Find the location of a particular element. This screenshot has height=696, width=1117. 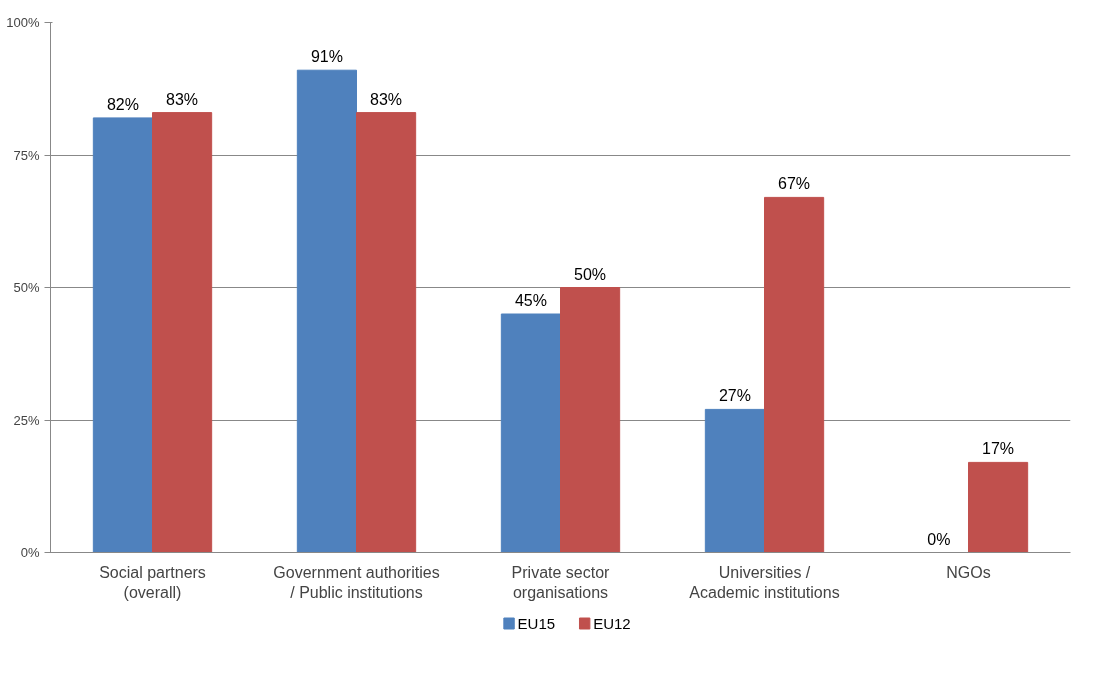

y-tick-label: 25% is located at coordinates (26, 420).